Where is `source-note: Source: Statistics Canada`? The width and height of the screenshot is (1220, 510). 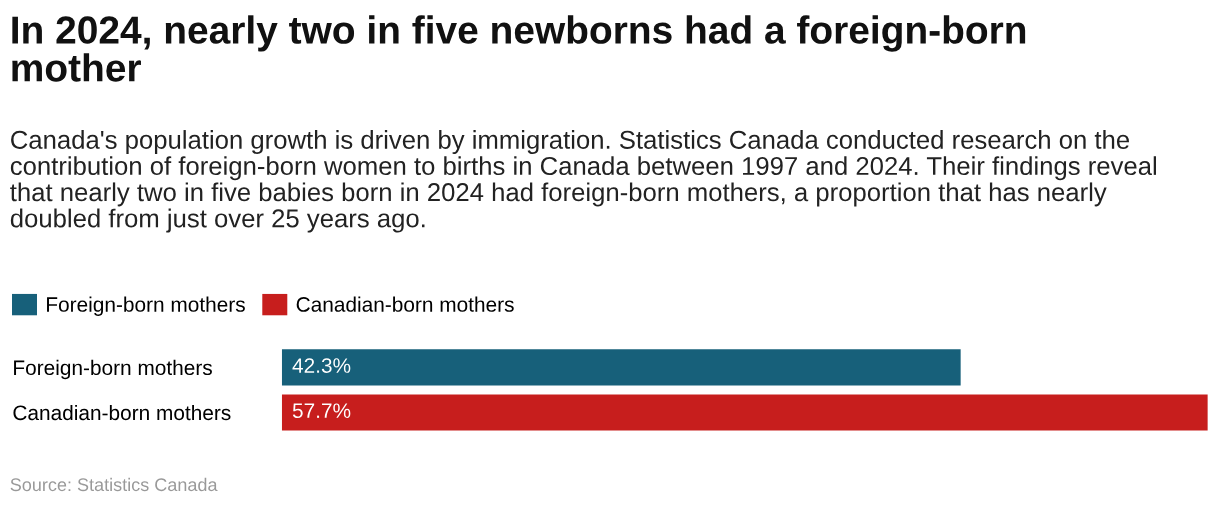
source-note: Source: Statistics Canada is located at coordinates (114, 484).